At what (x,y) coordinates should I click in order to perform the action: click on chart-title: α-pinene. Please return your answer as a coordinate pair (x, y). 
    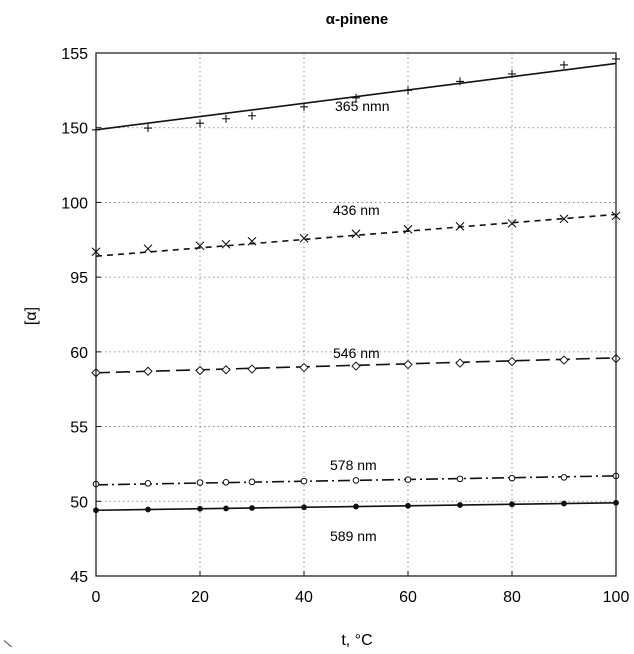
    Looking at the image, I should click on (357, 19).